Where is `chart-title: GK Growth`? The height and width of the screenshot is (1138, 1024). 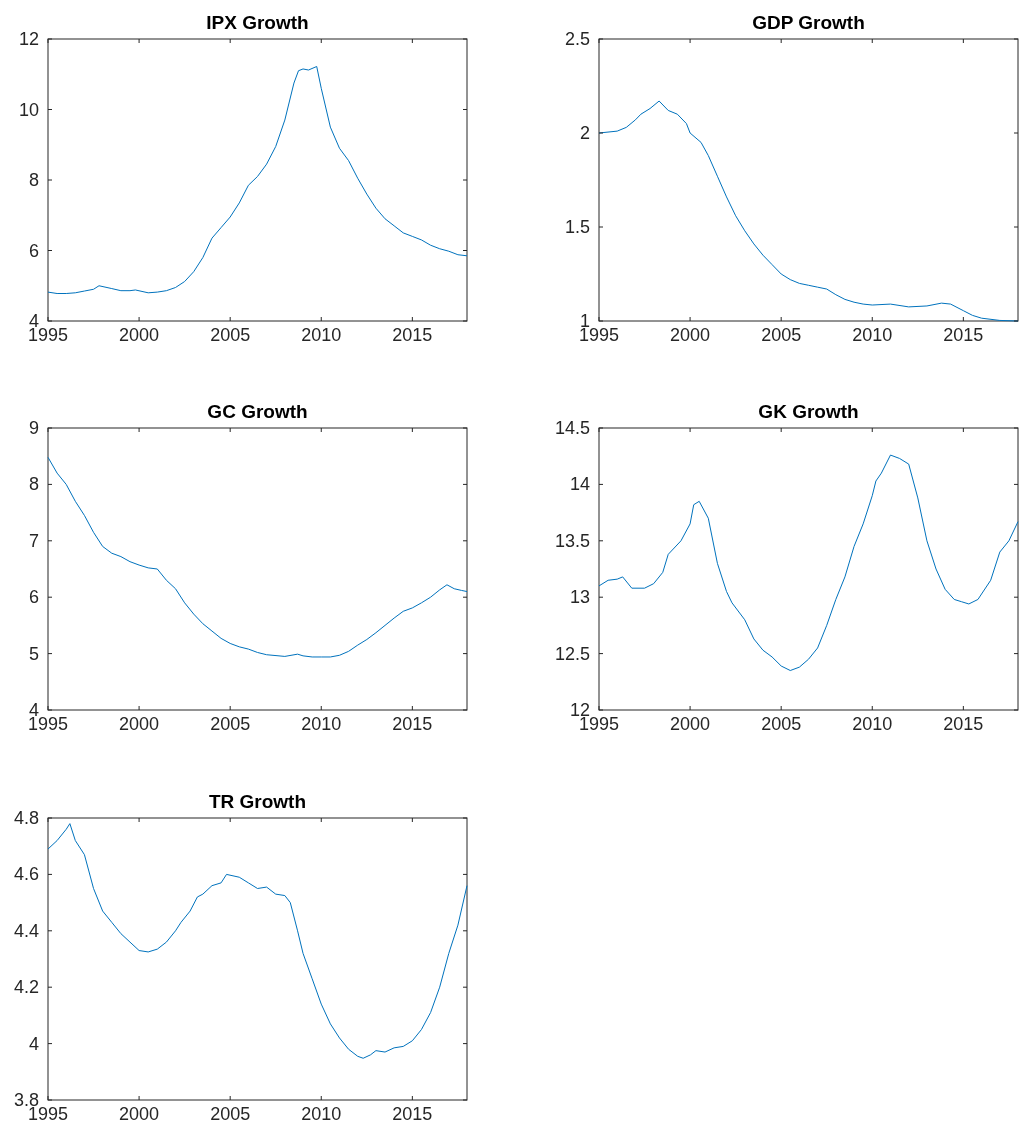 chart-title: GK Growth is located at coordinates (808, 411).